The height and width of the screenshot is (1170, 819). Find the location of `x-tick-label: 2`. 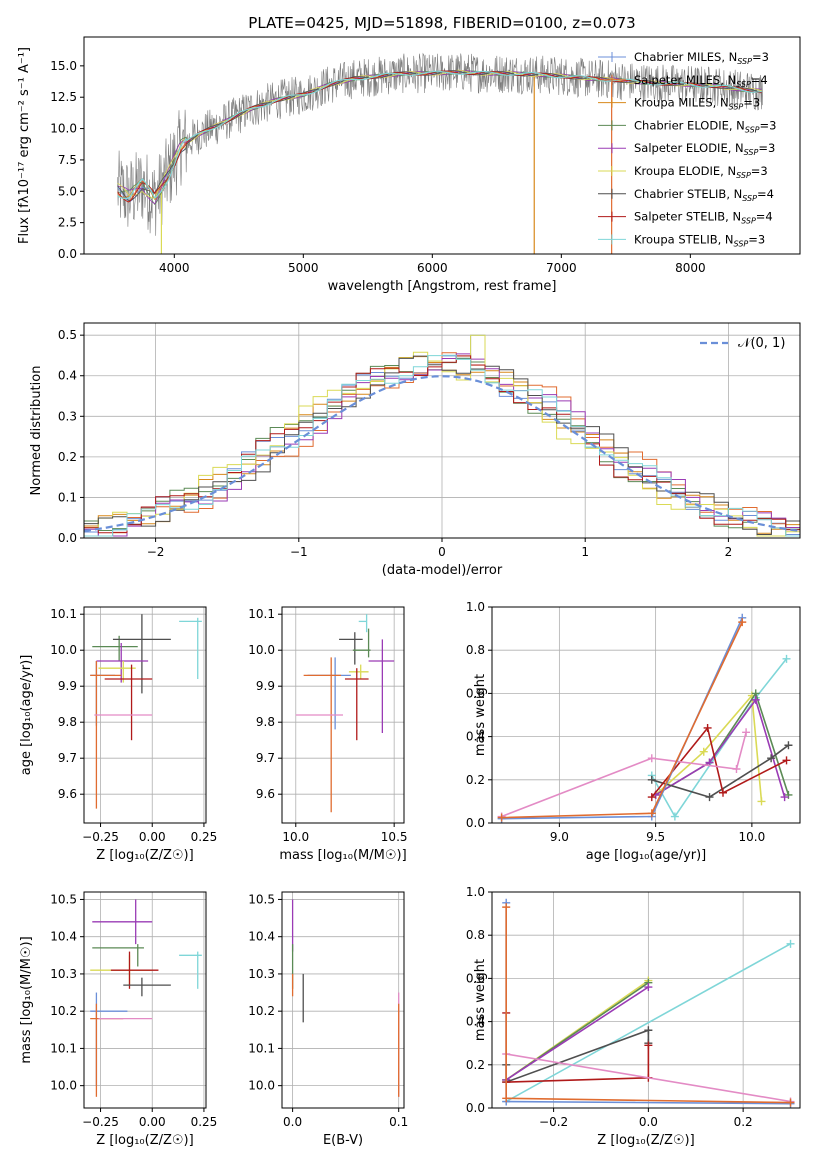

x-tick-label: 2 is located at coordinates (729, 552).